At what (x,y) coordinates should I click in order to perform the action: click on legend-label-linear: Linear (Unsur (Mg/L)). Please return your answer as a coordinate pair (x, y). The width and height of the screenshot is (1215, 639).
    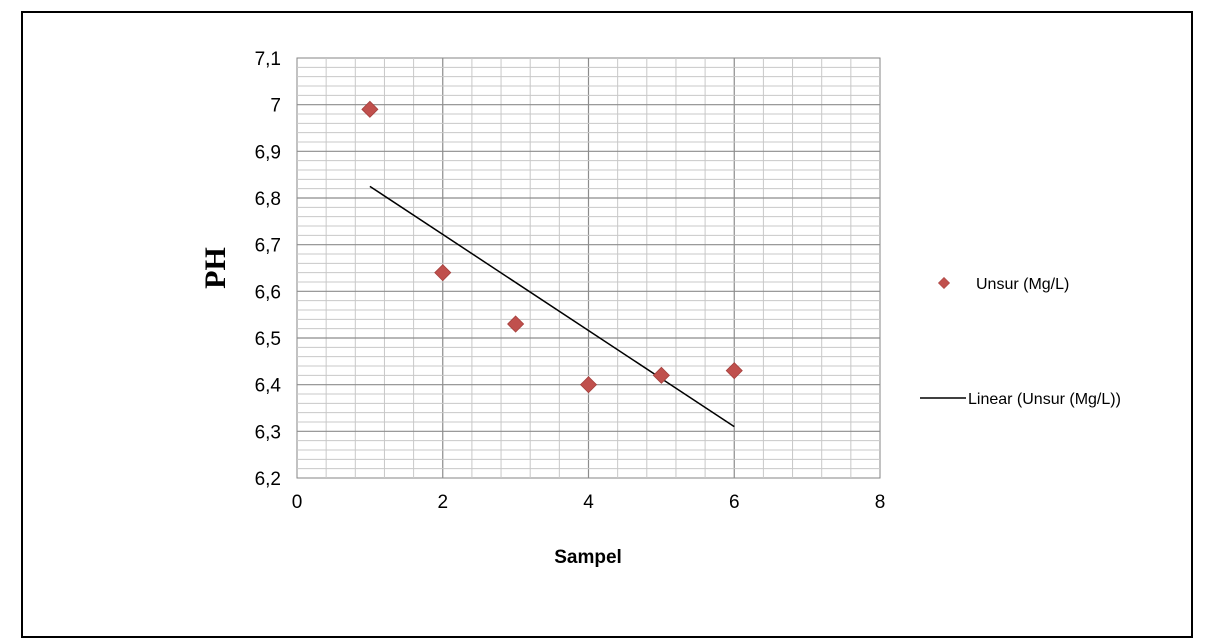
    Looking at the image, I should click on (1044, 399).